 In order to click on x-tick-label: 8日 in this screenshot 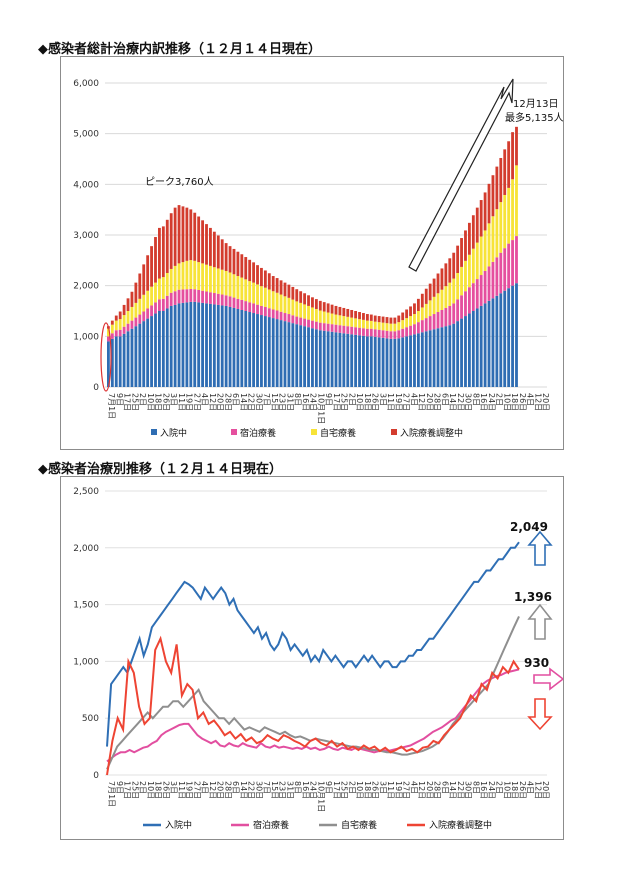, I will do `click(297, 399)`.